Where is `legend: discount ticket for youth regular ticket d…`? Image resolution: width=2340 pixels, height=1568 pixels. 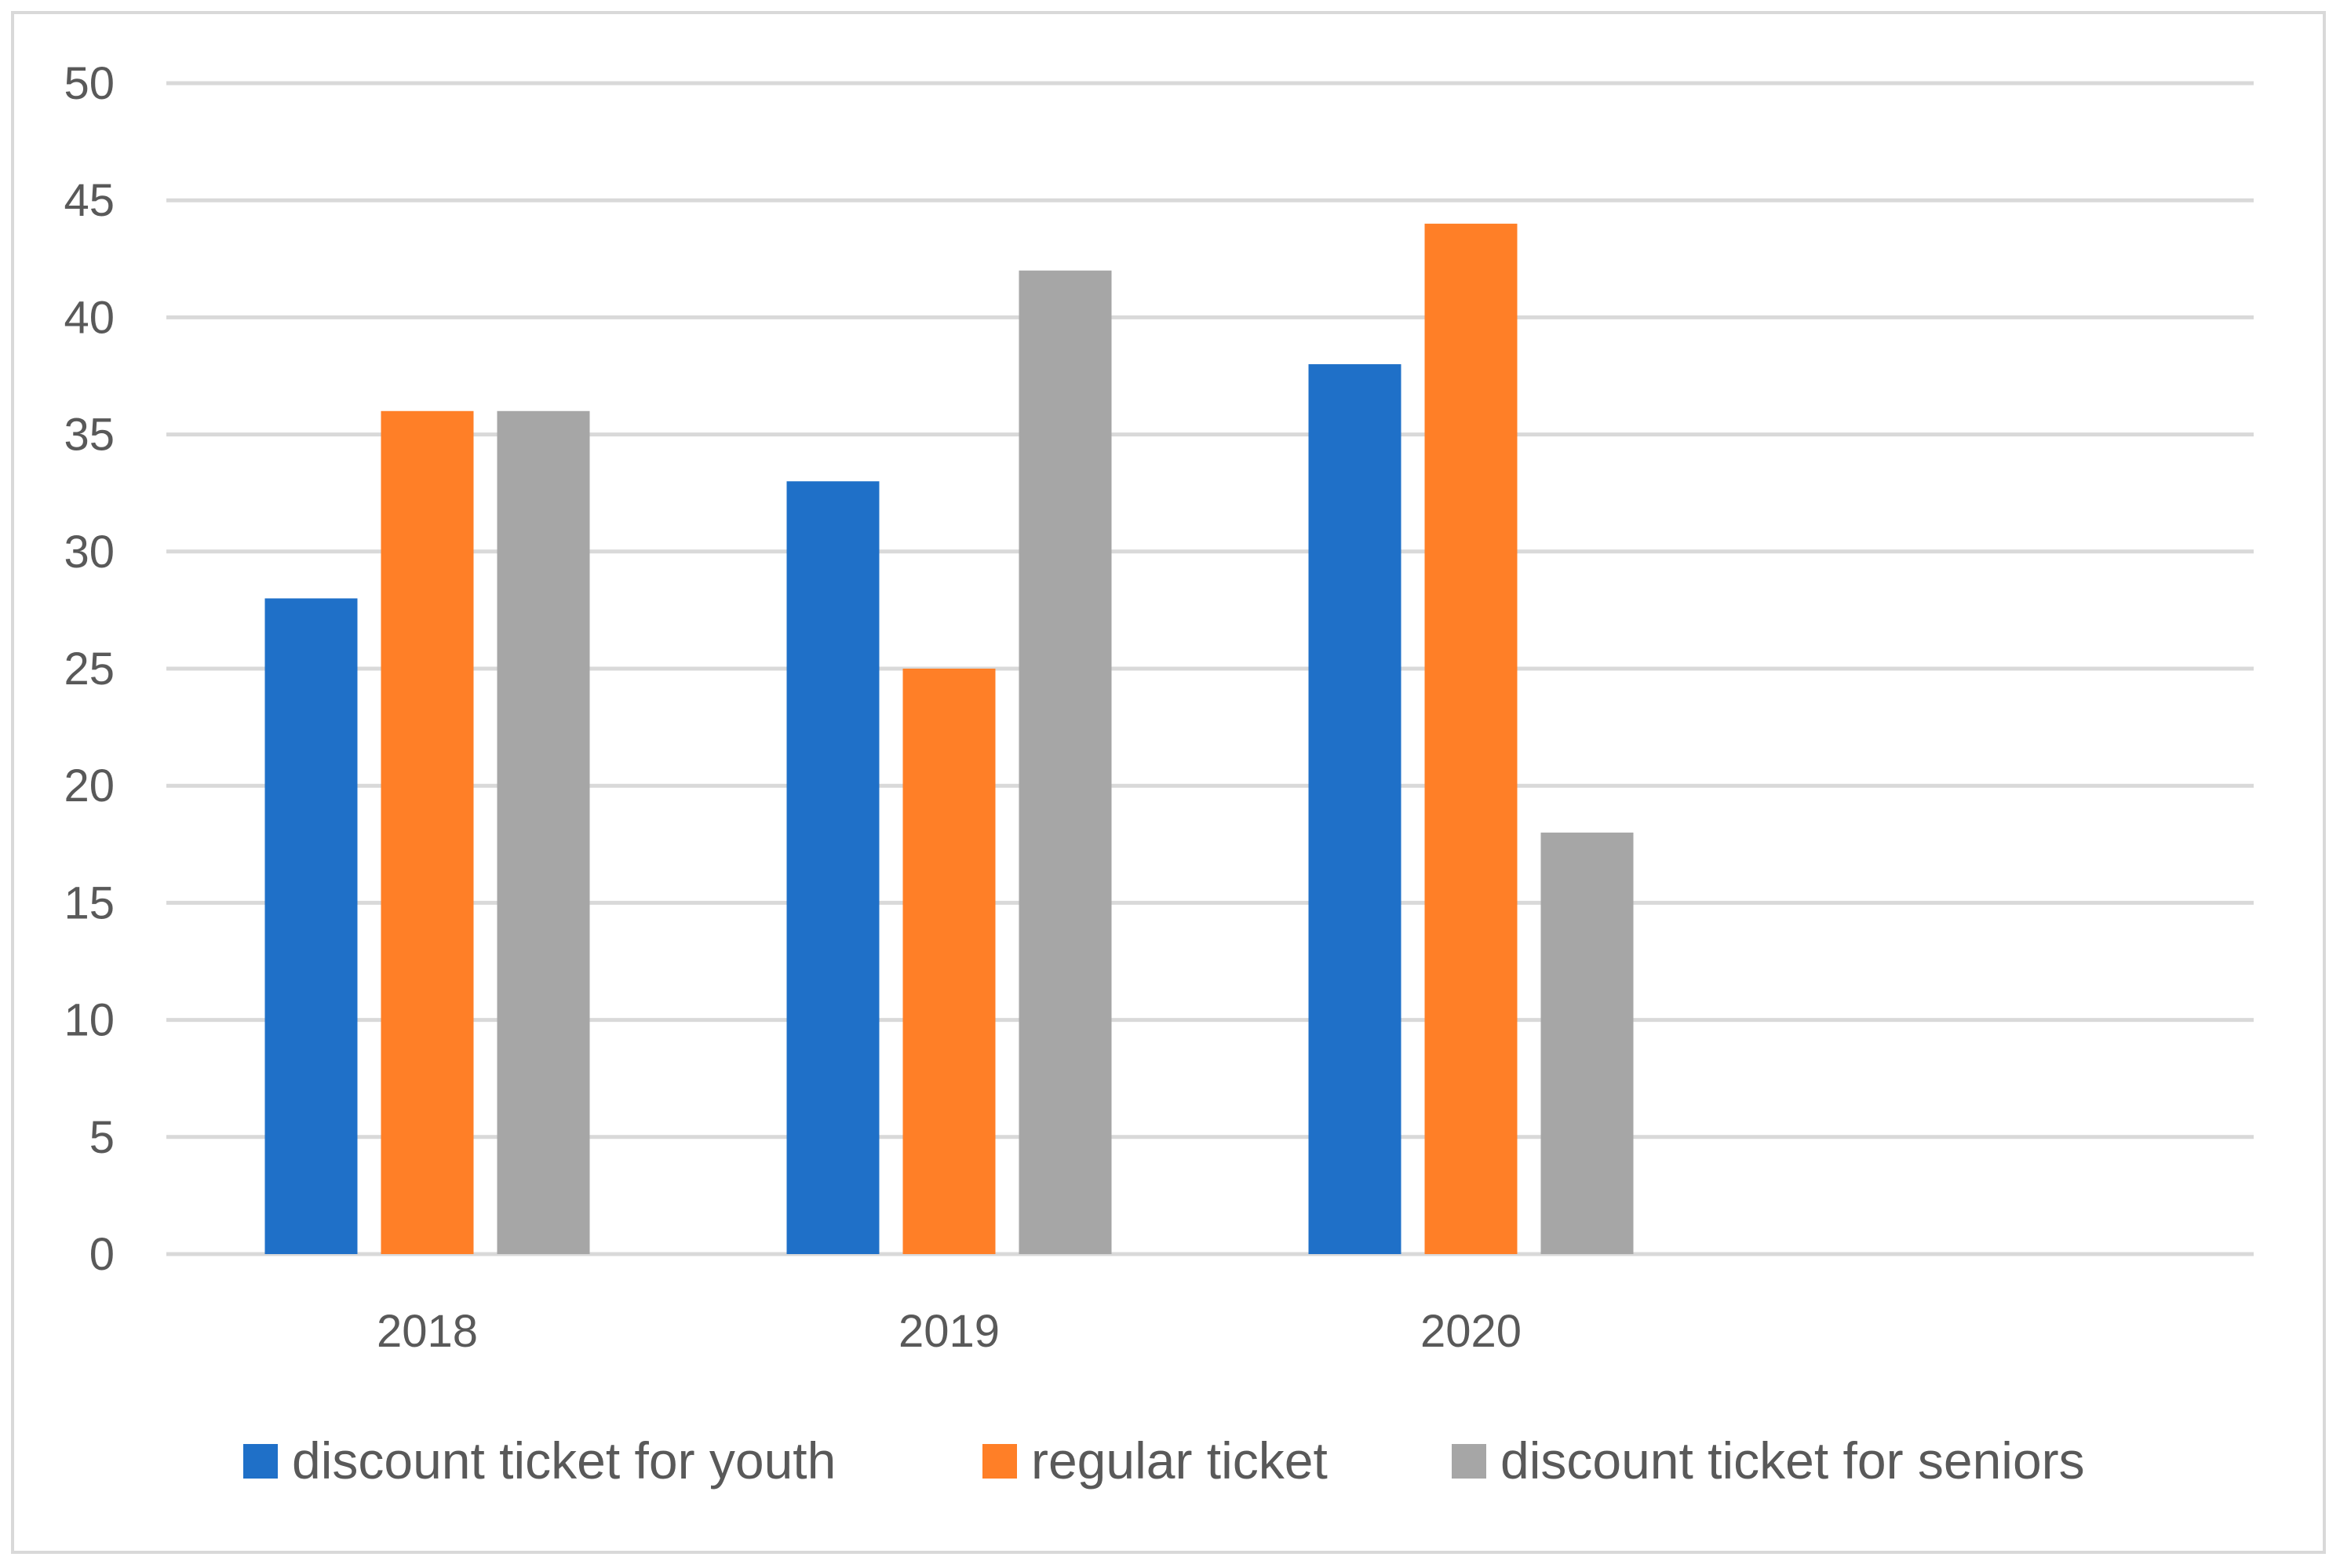 legend: discount ticket for youth regular ticket d… is located at coordinates (1164, 1460).